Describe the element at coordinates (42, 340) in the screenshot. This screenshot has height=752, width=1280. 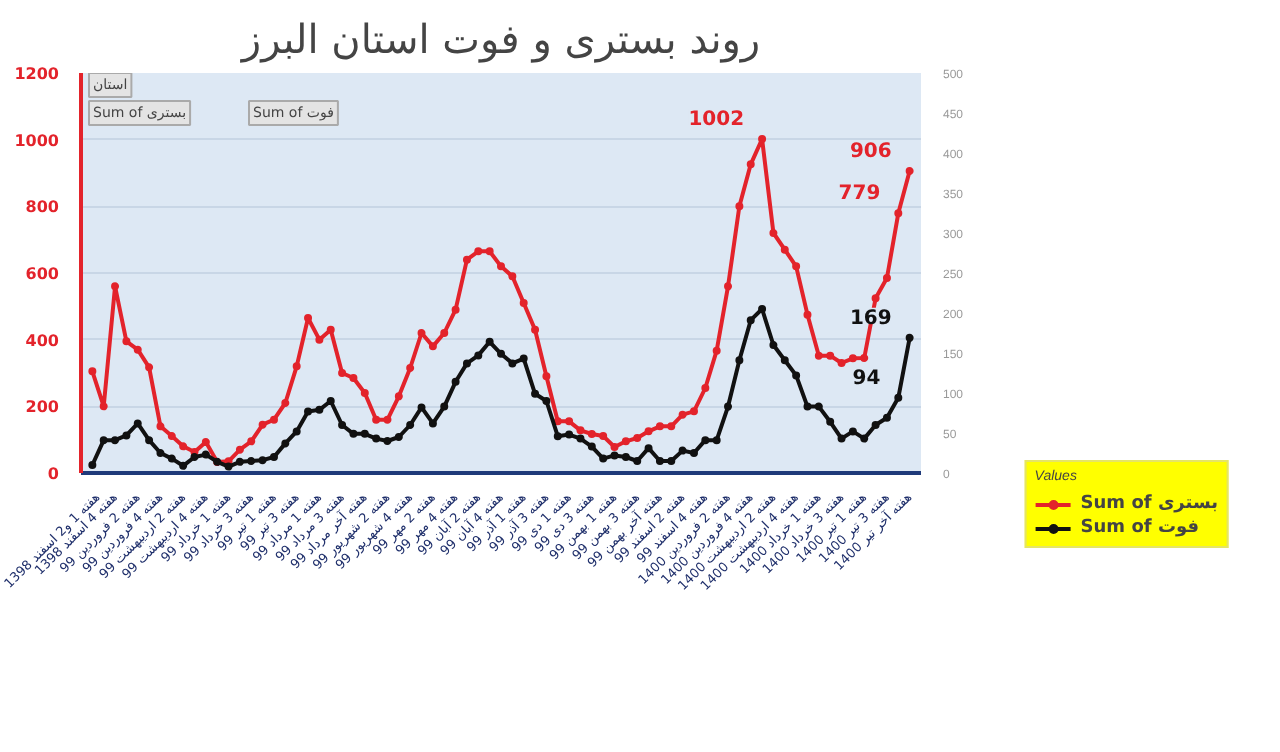
I see `y-tick-label: 400` at that location.